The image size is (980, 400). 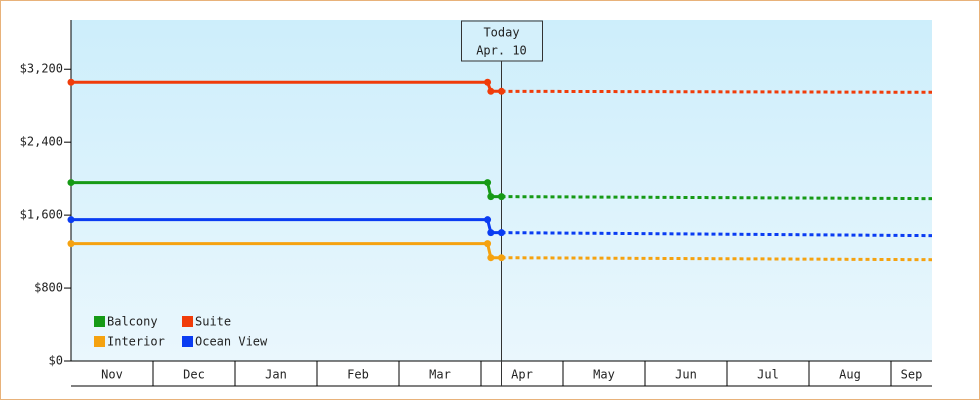 What do you see at coordinates (41, 142) in the screenshot?
I see `y-tick-label: $2,400` at bounding box center [41, 142].